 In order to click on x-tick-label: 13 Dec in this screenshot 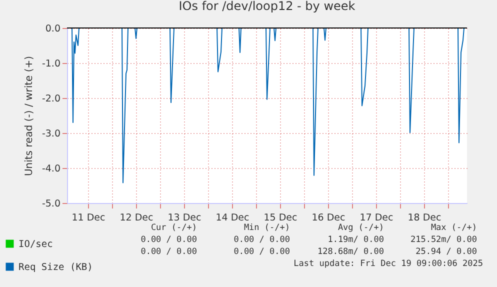, I will do `click(185, 218)`.